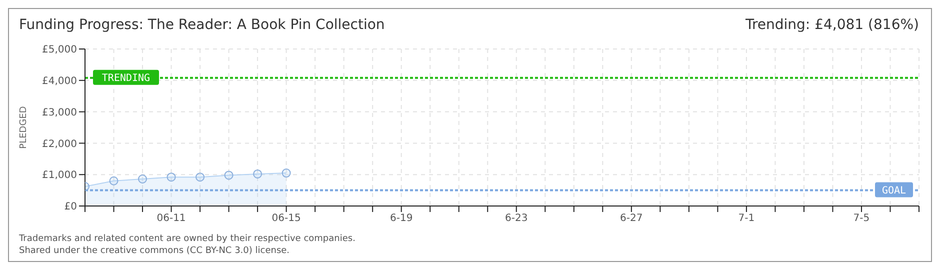 The height and width of the screenshot is (270, 940). What do you see at coordinates (59, 176) in the screenshot?
I see `y-tick-label: £1,000` at bounding box center [59, 176].